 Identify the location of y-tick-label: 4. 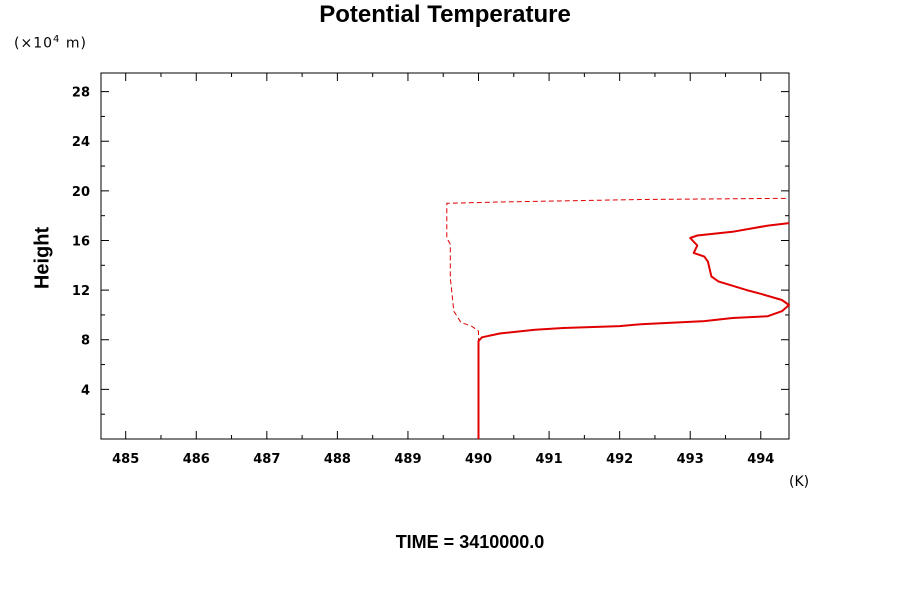
(85, 390).